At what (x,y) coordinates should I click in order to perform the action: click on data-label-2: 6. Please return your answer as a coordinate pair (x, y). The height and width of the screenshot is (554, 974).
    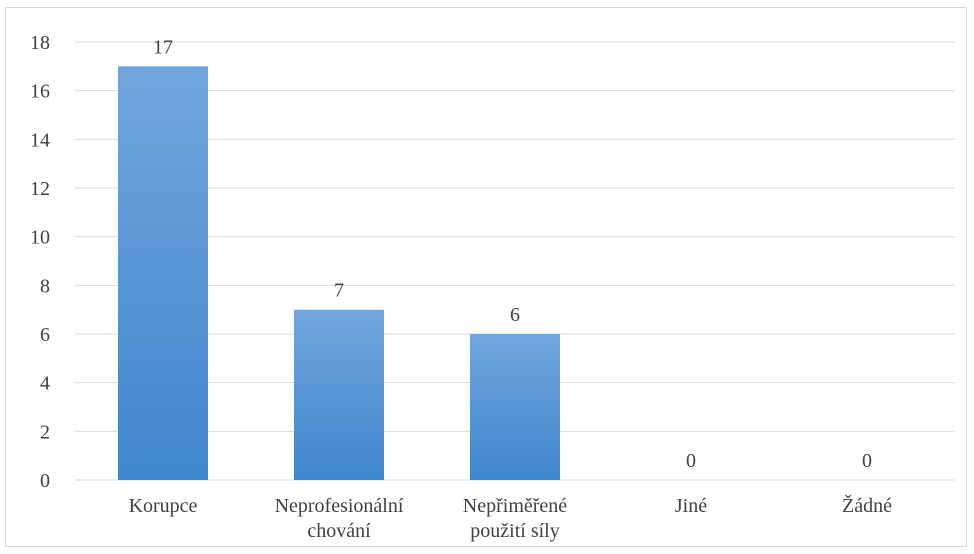
    Looking at the image, I should click on (515, 315).